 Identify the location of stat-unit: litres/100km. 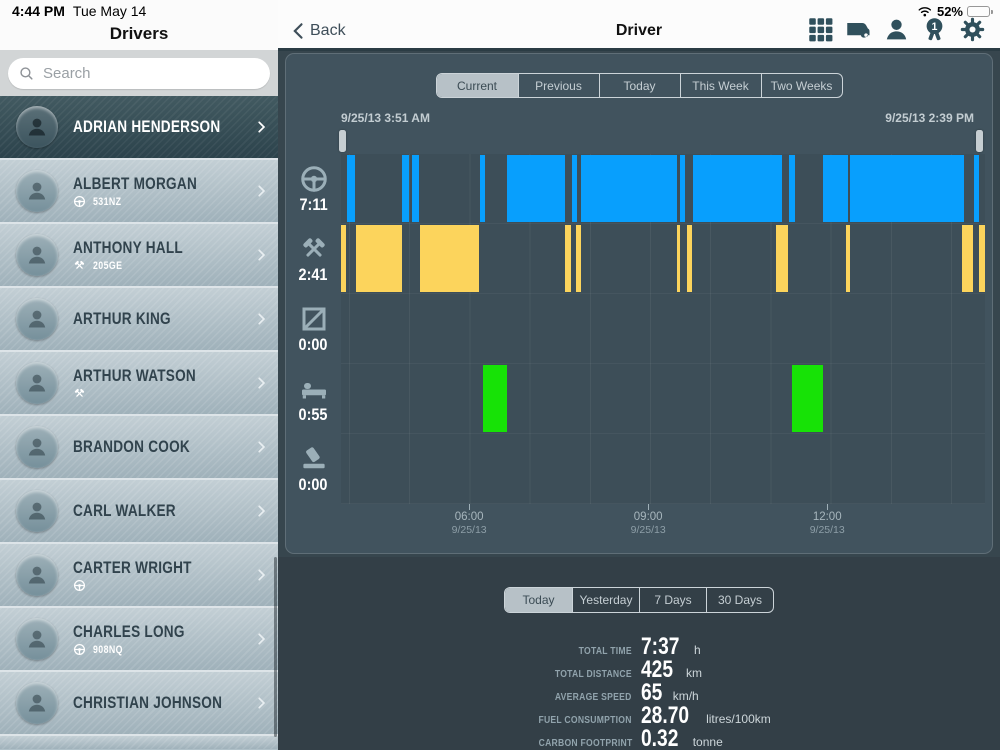
(738, 719).